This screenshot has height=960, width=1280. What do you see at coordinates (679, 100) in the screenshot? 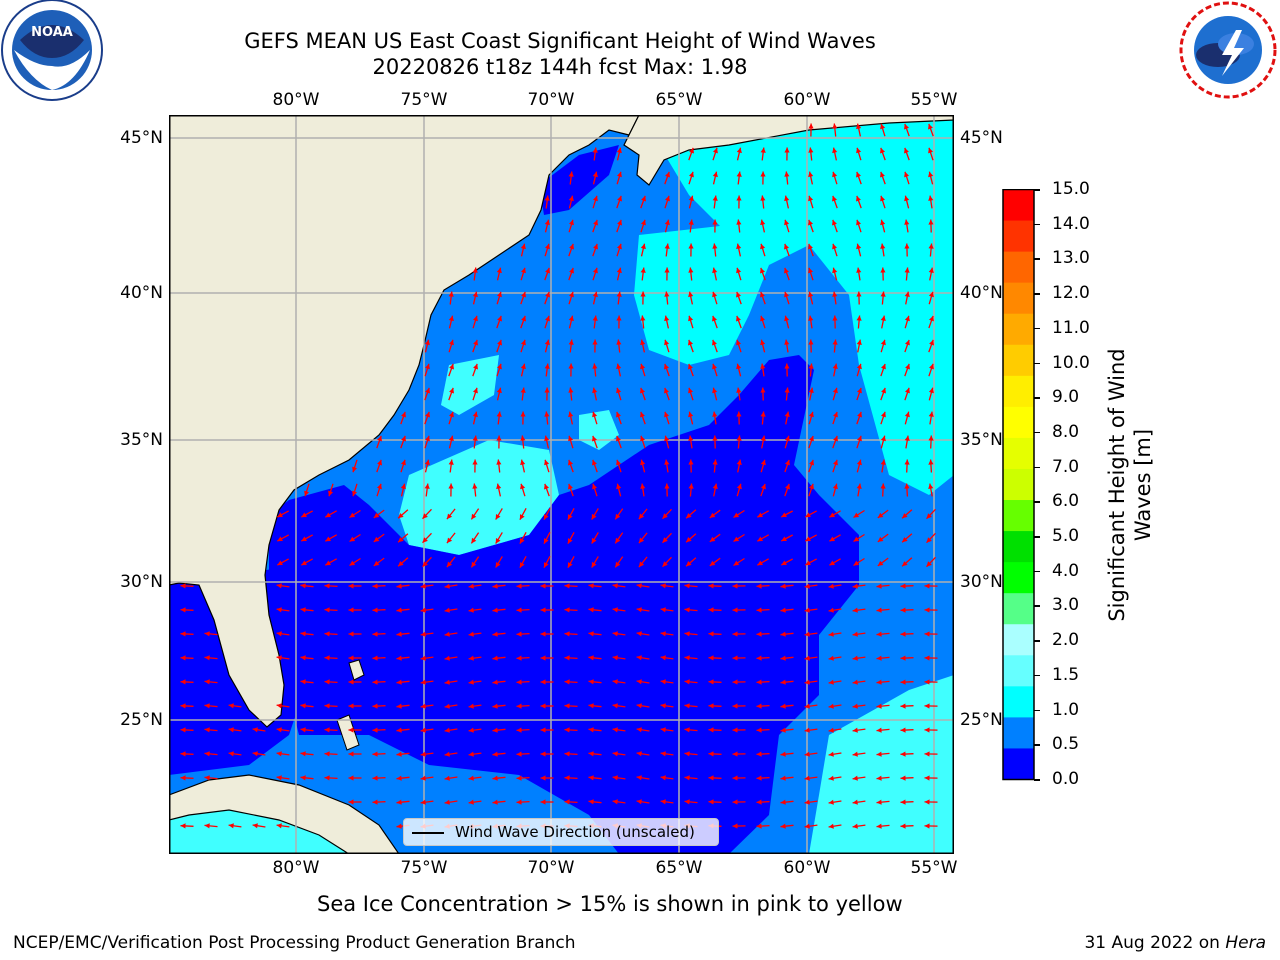
I see `lon-label-top-65w: 65°W` at bounding box center [679, 100].